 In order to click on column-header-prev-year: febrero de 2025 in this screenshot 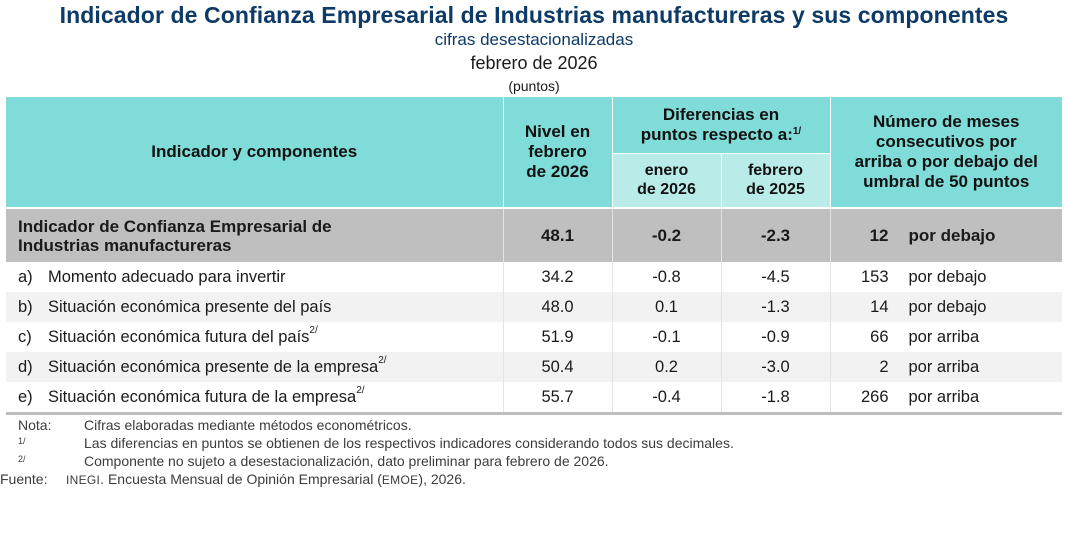, I will do `click(775, 180)`.